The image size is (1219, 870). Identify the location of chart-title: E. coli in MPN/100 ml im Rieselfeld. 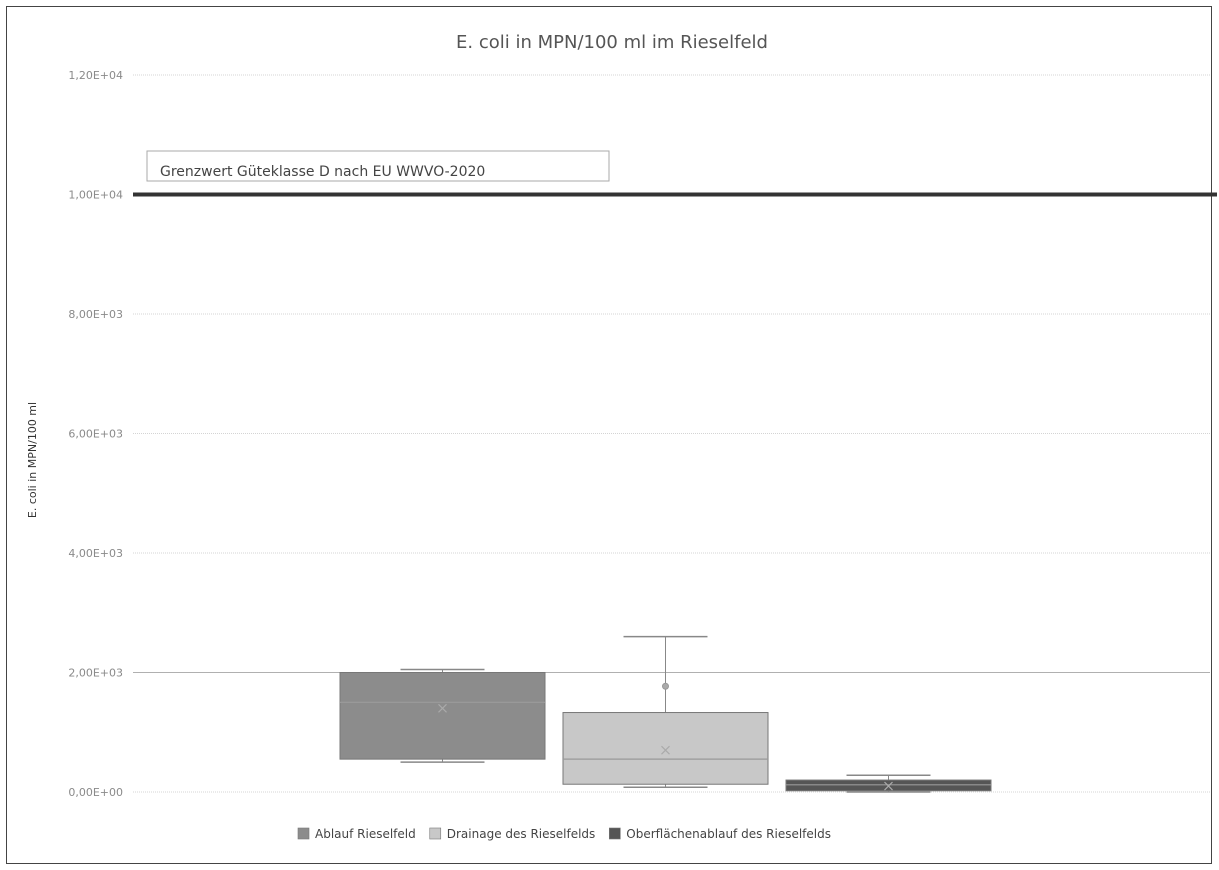
(612, 42).